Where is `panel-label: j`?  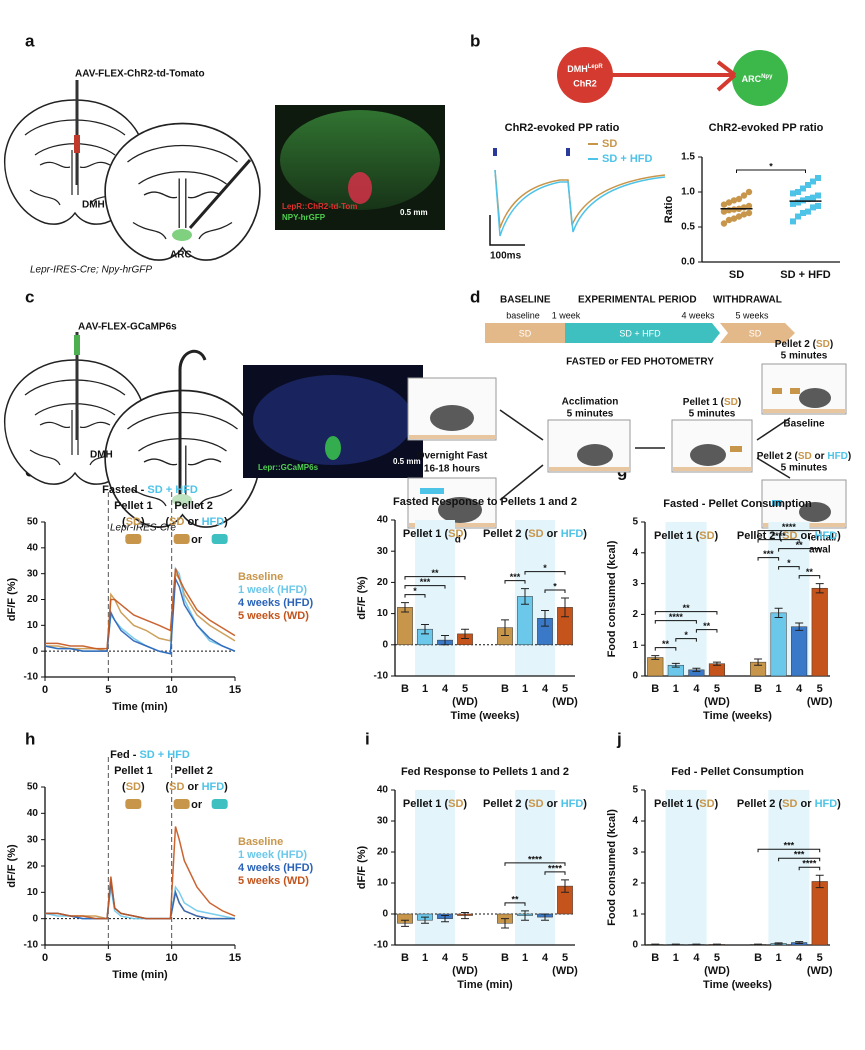
panel-label: j is located at coordinates (619, 738).